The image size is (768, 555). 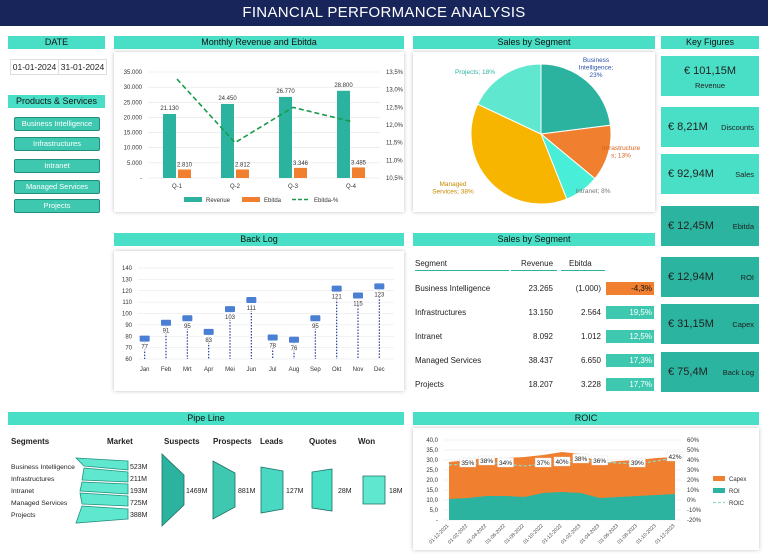 What do you see at coordinates (719, 490) in the screenshot?
I see `legend-swatch-roi` at bounding box center [719, 490].